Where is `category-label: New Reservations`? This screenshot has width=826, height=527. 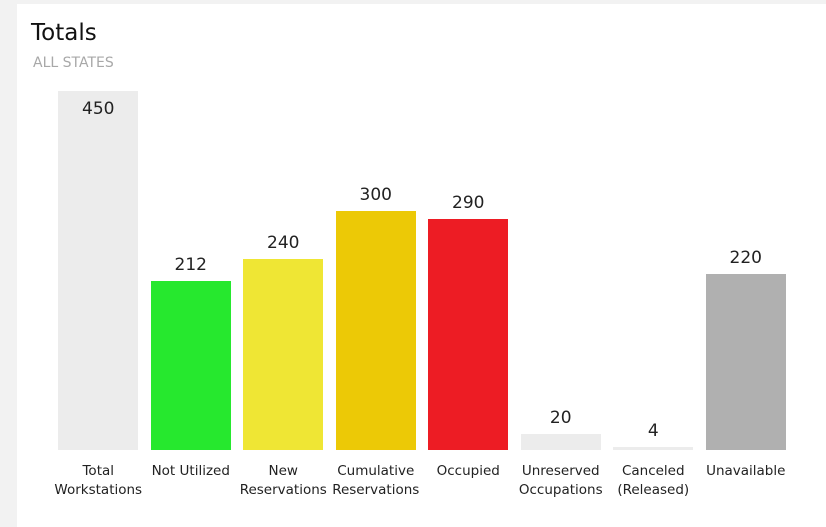 category-label: New Reservations is located at coordinates (283, 480).